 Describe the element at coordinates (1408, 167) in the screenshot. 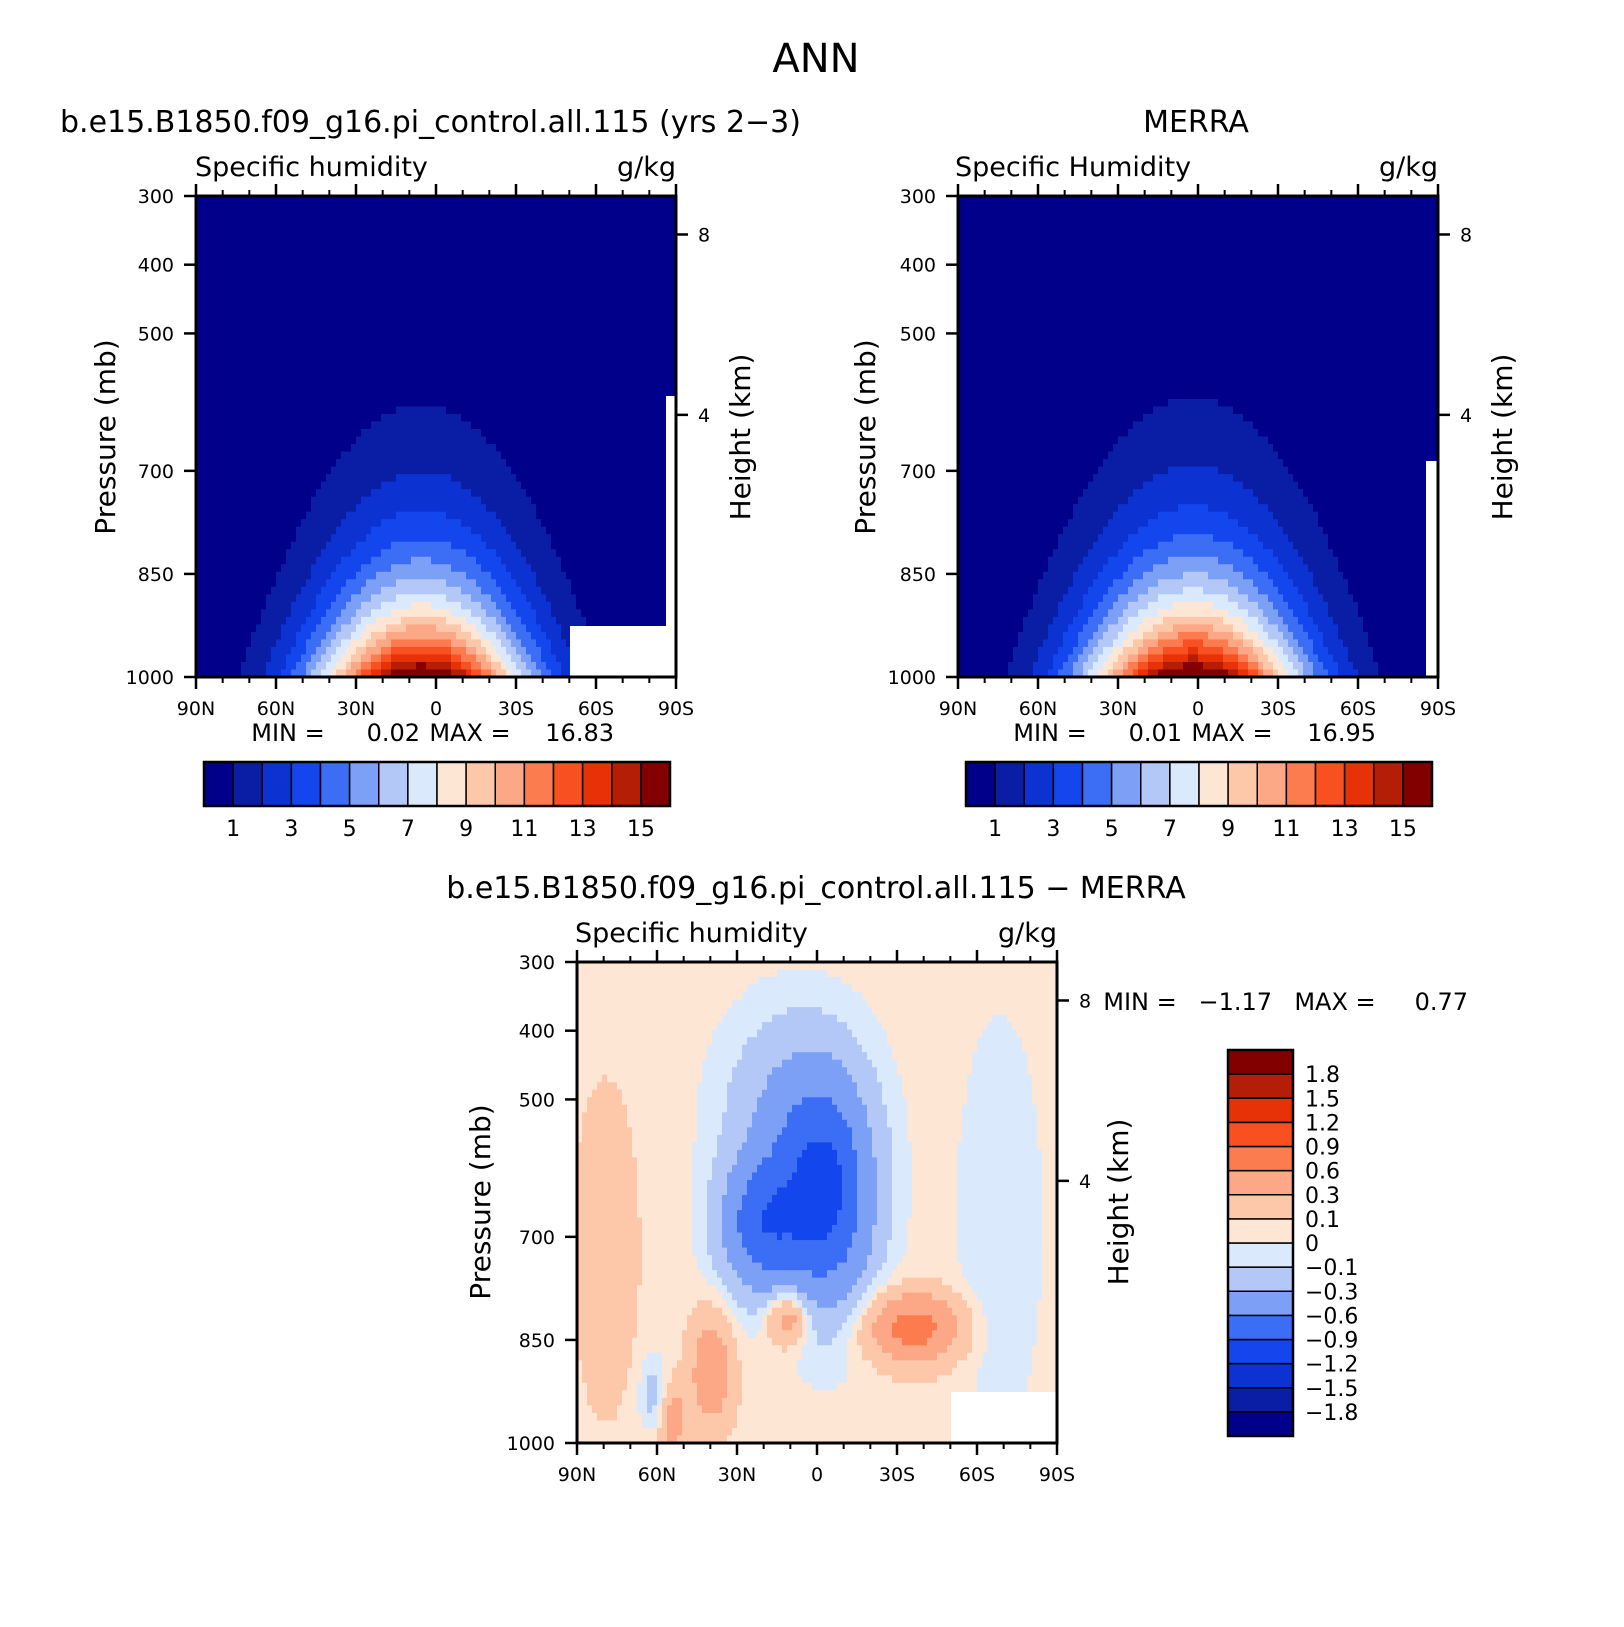

I see `panel-obs-units: g/kg` at that location.